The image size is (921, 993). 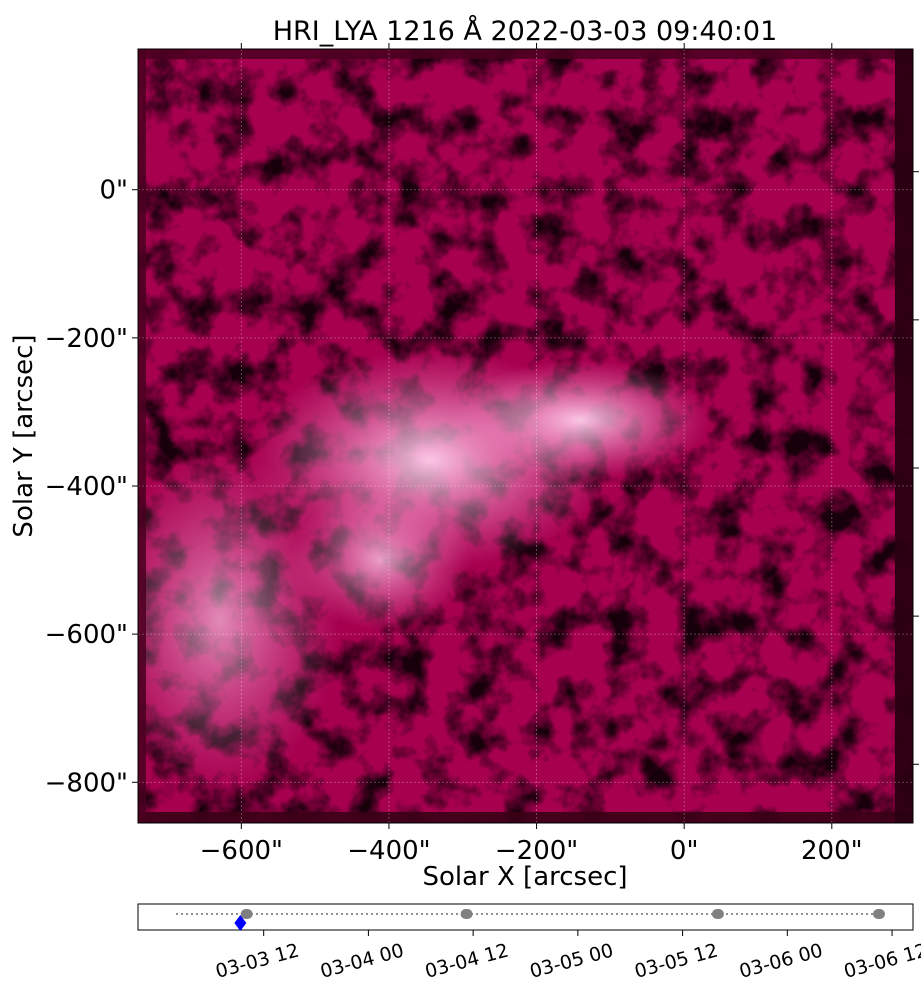 What do you see at coordinates (559, 920) in the screenshot?
I see `timeline-marks` at bounding box center [559, 920].